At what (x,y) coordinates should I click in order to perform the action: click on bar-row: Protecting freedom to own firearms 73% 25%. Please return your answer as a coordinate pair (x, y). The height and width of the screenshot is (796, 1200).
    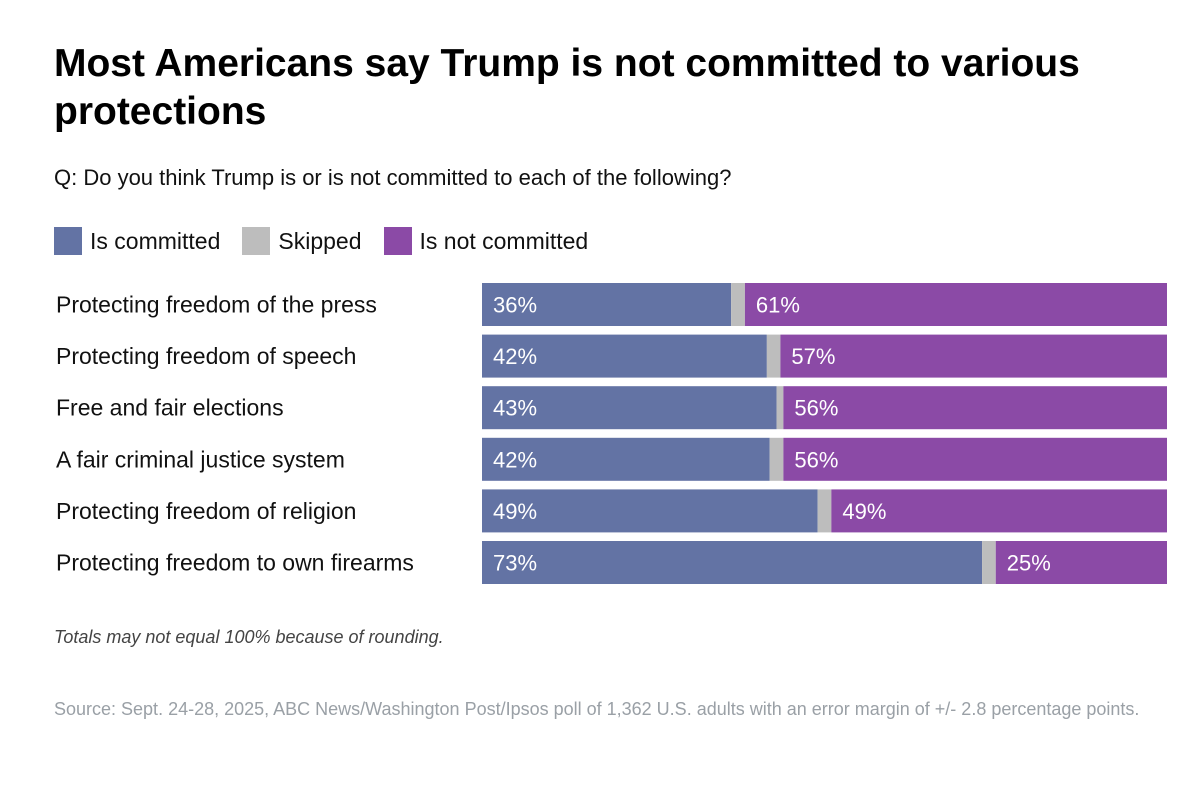
    Looking at the image, I should click on (611, 562).